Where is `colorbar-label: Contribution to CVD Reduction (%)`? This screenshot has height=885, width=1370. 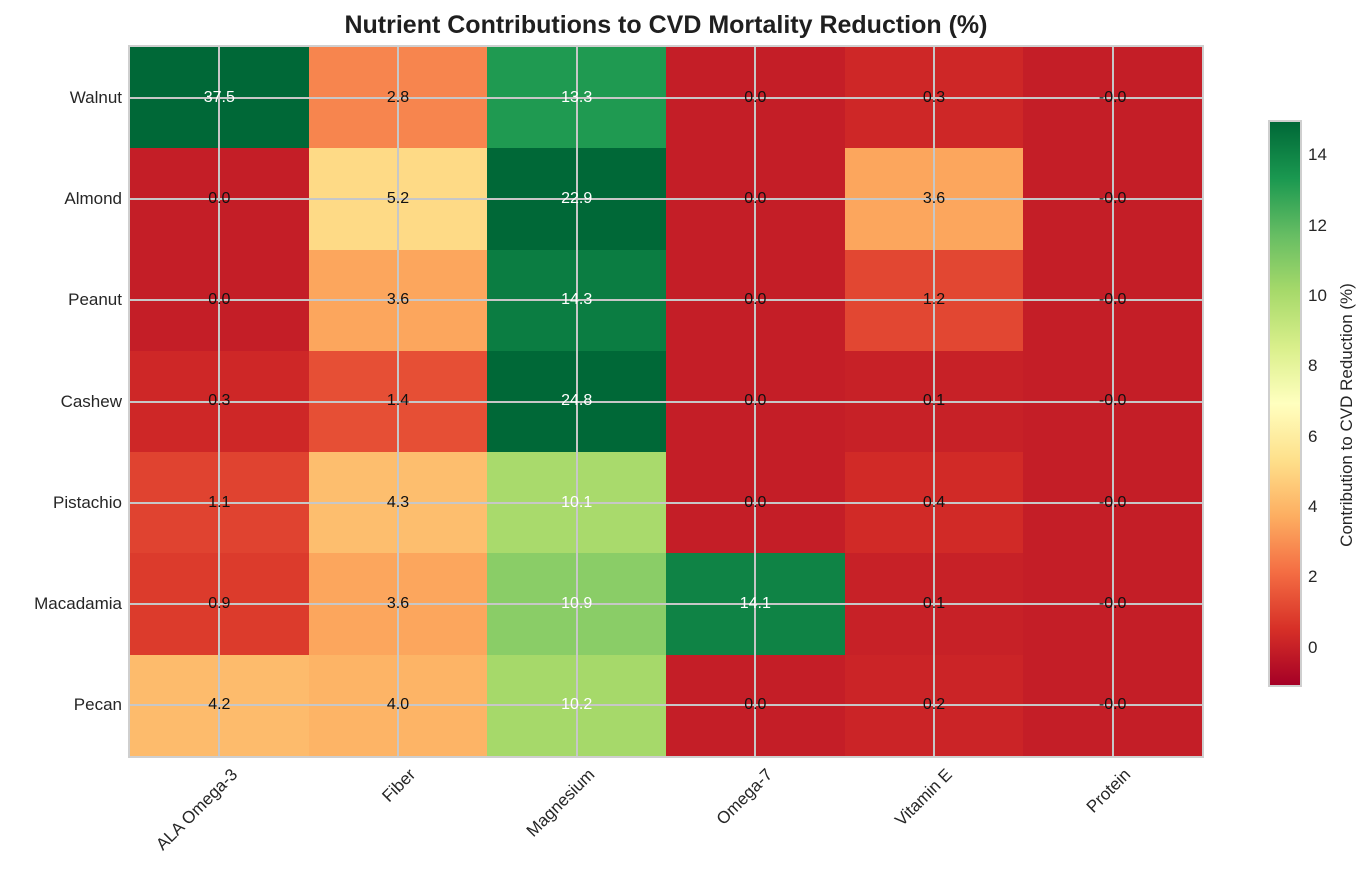
colorbar-label: Contribution to CVD Reduction (%) is located at coordinates (1346, 415).